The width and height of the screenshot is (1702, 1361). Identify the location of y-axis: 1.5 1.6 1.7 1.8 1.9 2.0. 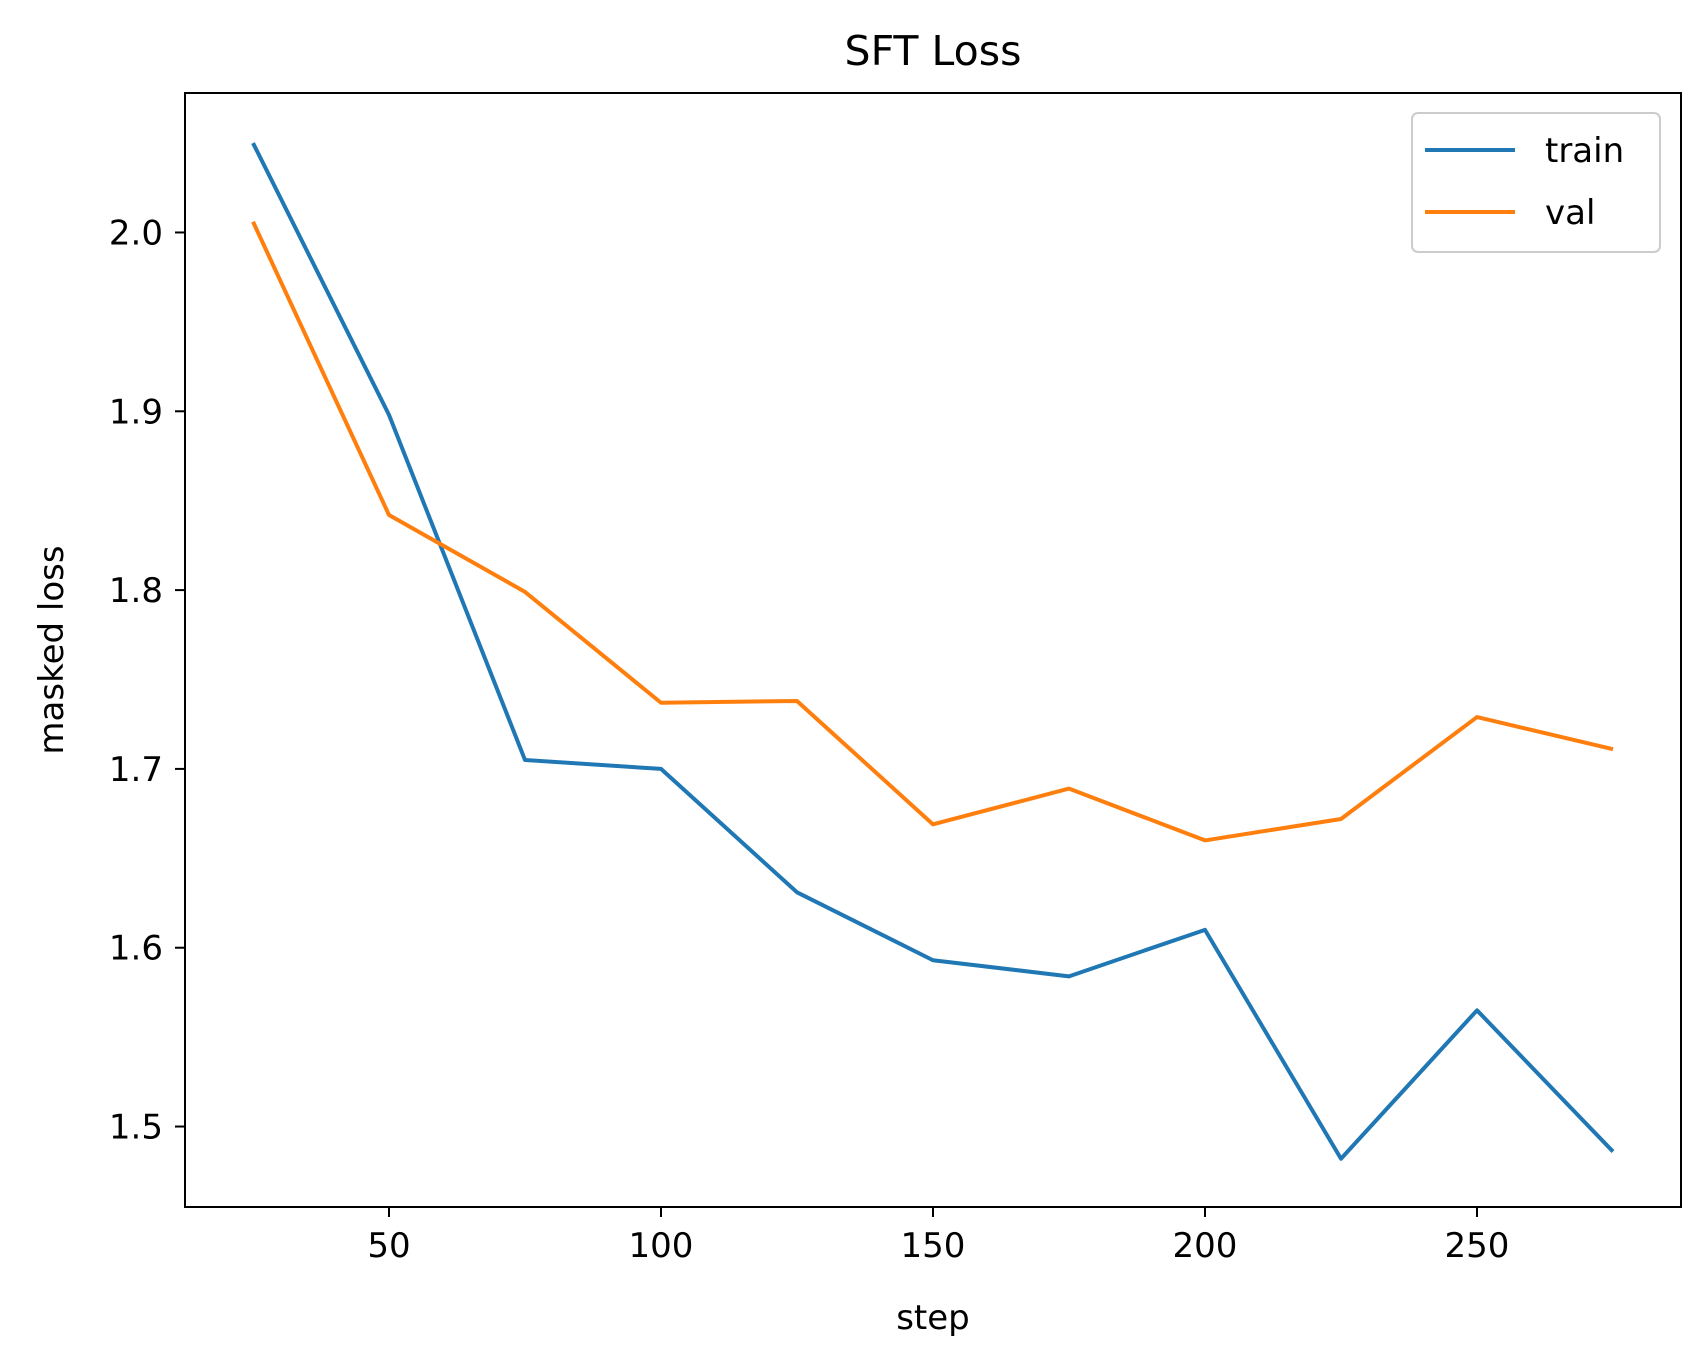
(147, 680).